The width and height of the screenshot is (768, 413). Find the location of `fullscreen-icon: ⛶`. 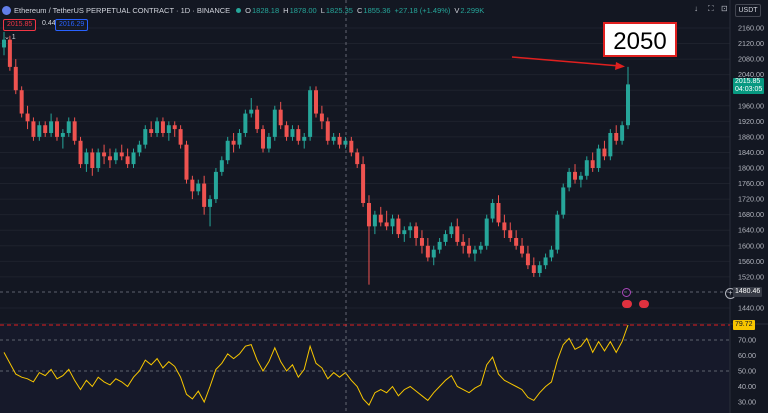

fullscreen-icon: ⛶ is located at coordinates (711, 8).